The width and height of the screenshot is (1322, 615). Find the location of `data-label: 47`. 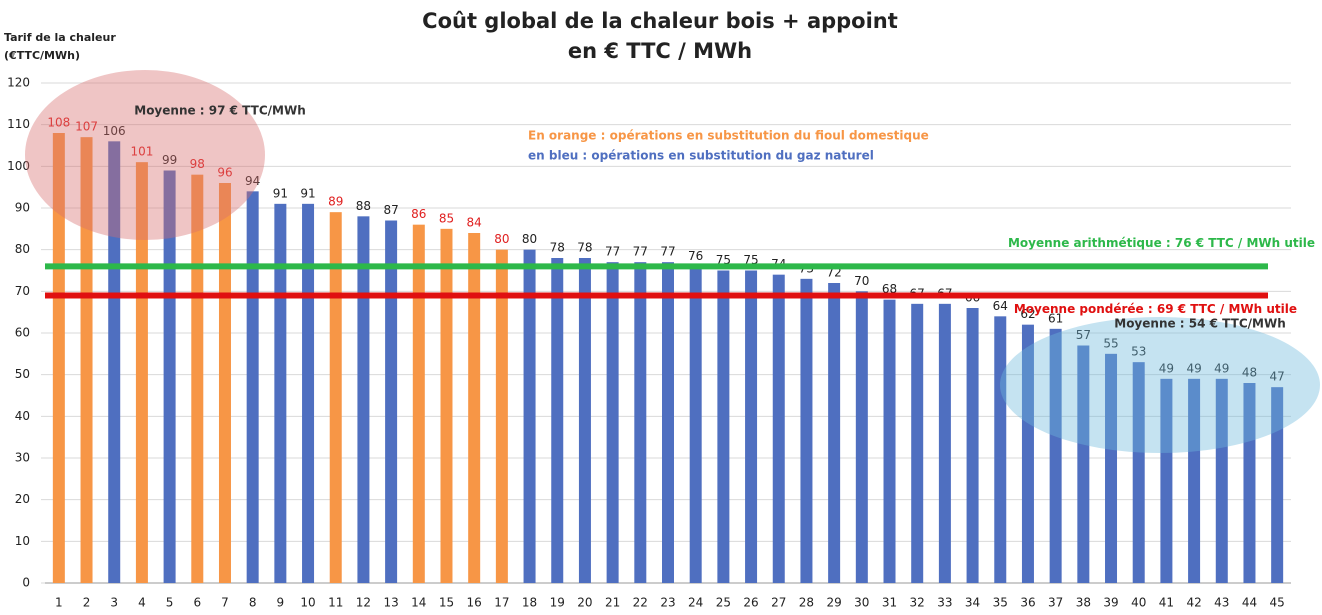

data-label: 47 is located at coordinates (1277, 377).